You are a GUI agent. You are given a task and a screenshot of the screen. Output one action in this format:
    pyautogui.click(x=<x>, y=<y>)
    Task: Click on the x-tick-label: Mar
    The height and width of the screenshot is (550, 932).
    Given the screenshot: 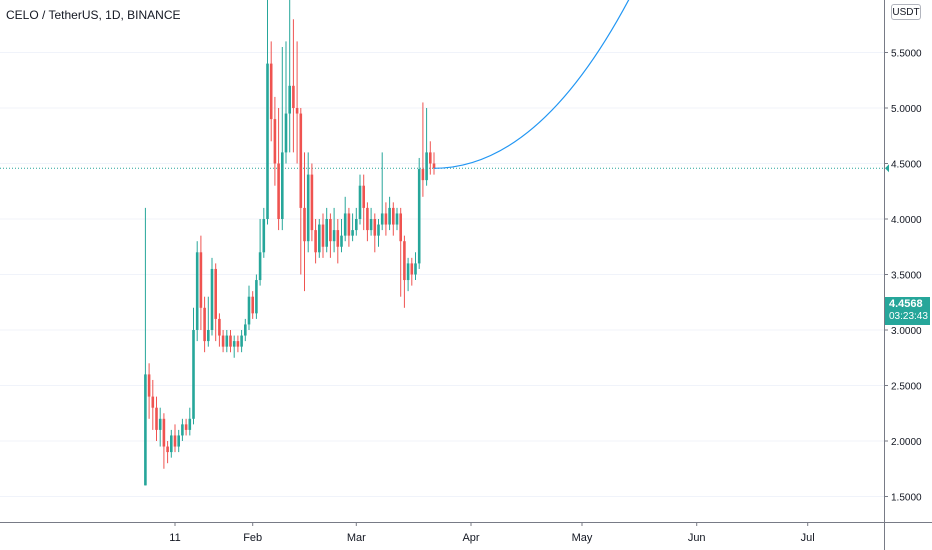 What is the action you would take?
    pyautogui.click(x=356, y=538)
    